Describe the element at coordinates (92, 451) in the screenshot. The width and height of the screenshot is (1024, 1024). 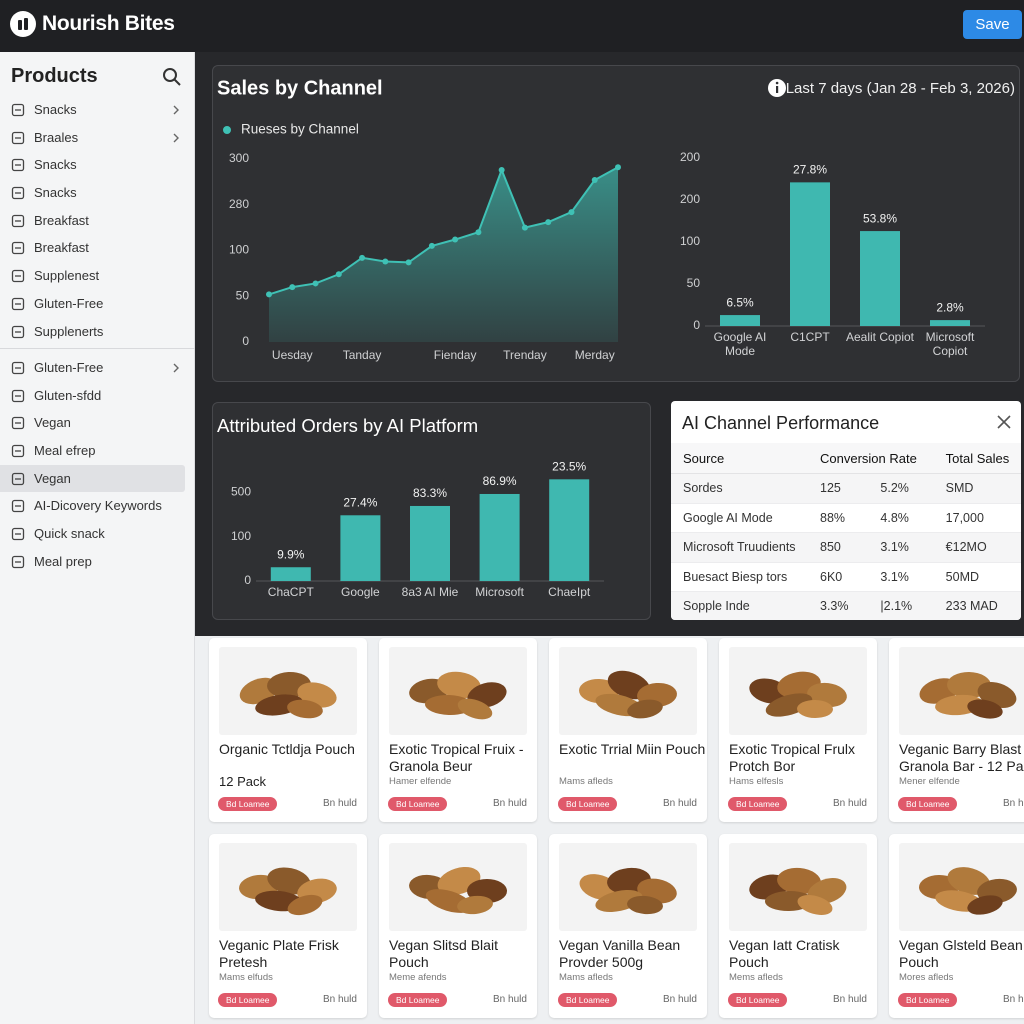
I see `nav-item: Meal efrep` at that location.